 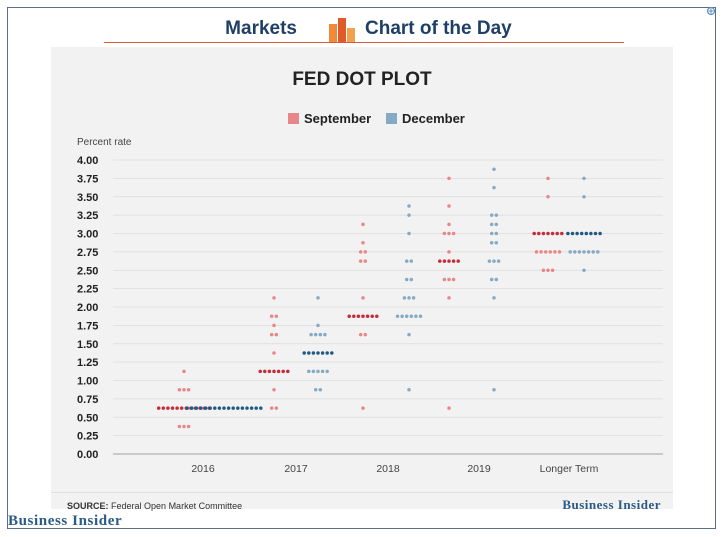 I want to click on y-tick-label: 0.00, so click(x=87, y=455).